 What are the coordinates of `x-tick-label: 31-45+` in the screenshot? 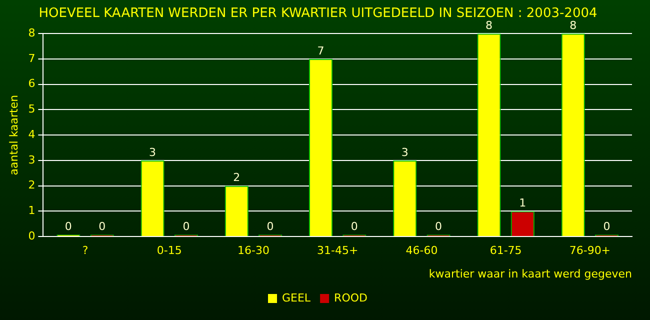 It's located at (337, 251).